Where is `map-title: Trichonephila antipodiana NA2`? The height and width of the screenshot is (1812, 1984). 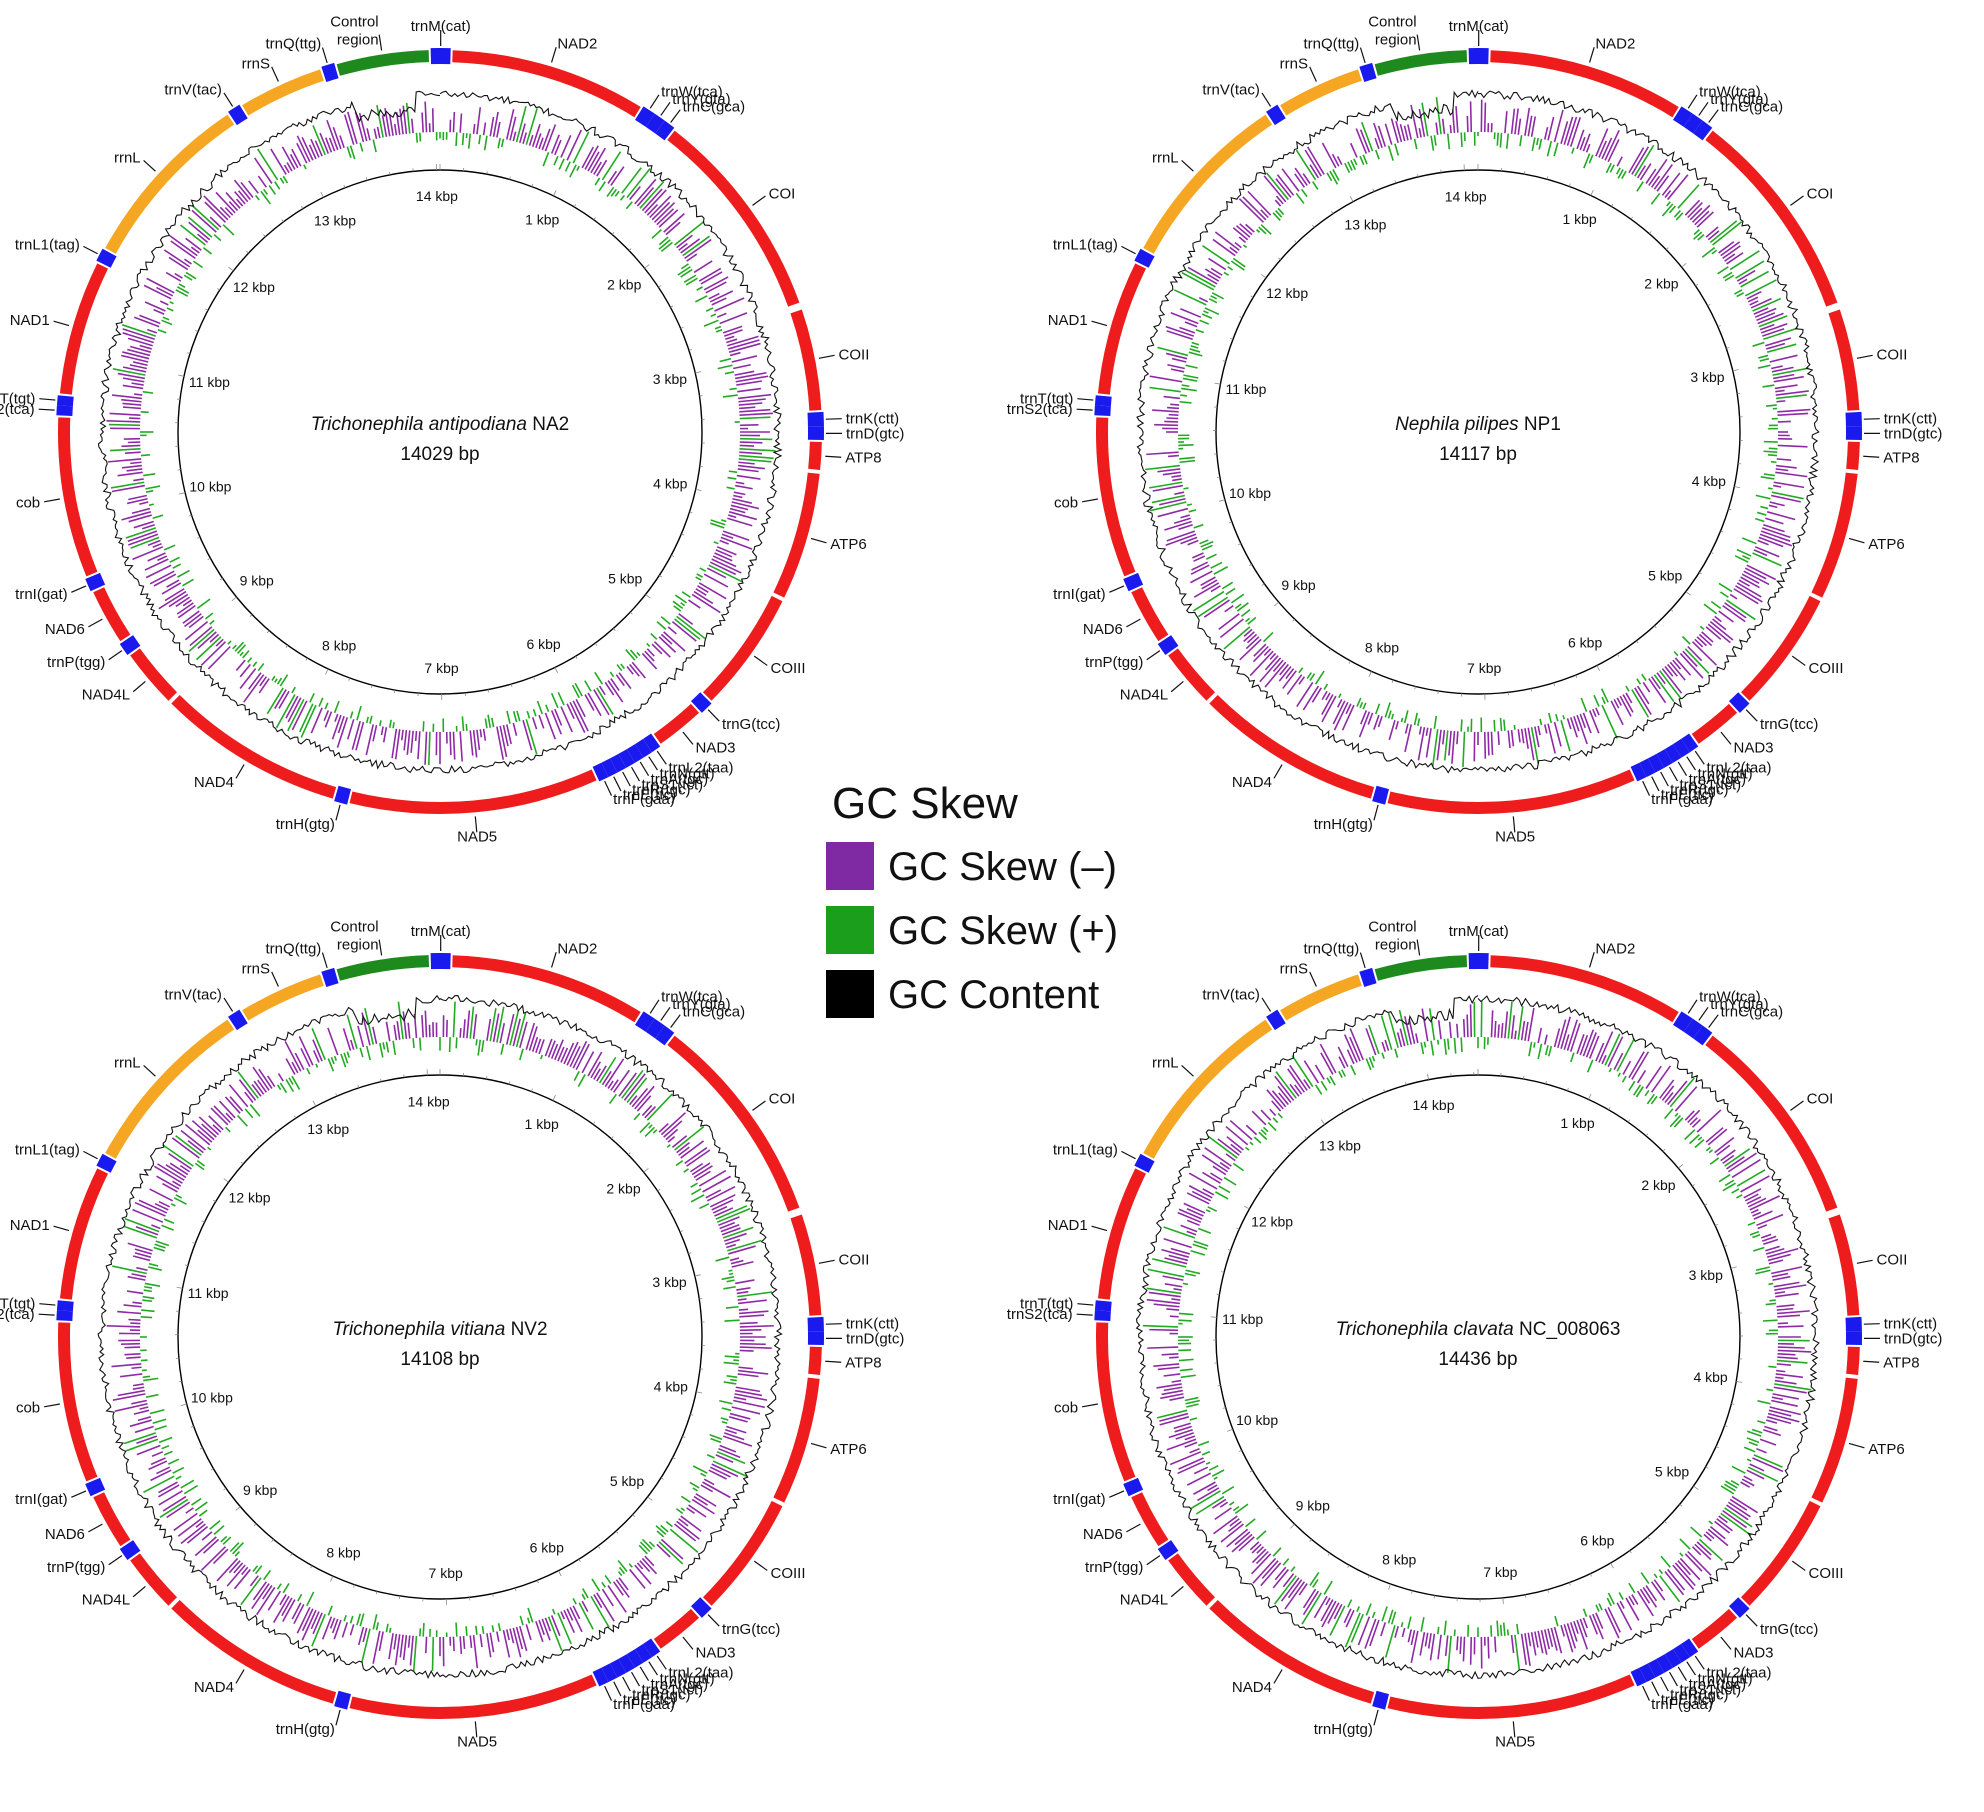 map-title: Trichonephila antipodiana NA2 is located at coordinates (440, 424).